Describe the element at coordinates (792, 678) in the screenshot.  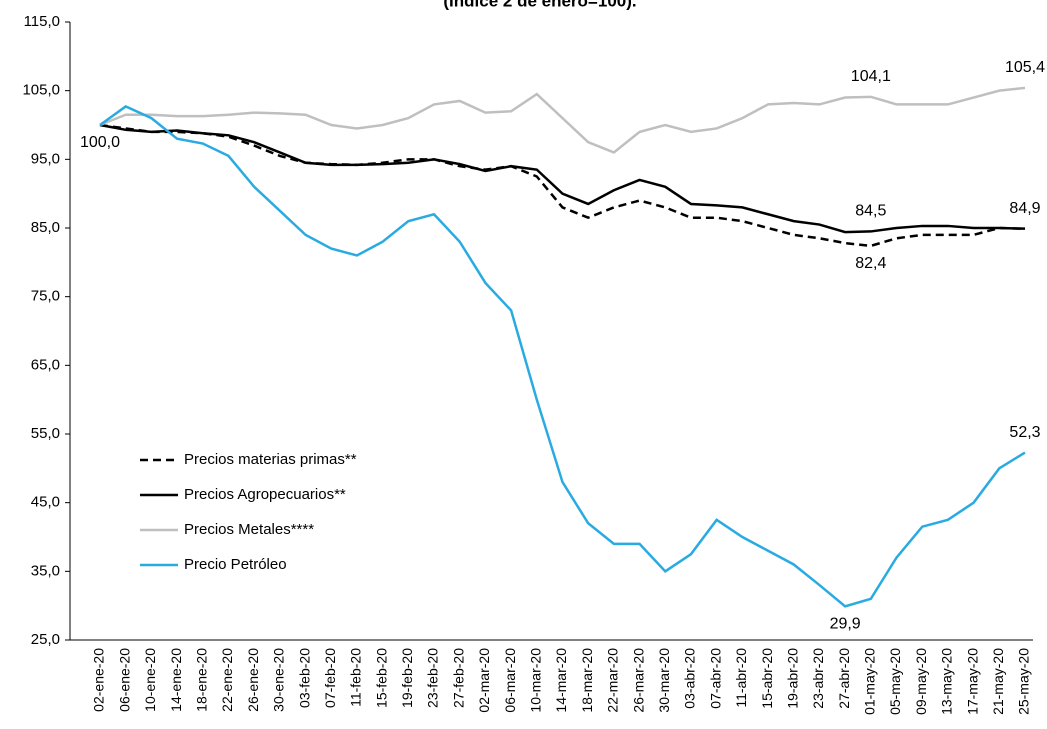
I see `x-tick-label: 19-abr-20` at that location.